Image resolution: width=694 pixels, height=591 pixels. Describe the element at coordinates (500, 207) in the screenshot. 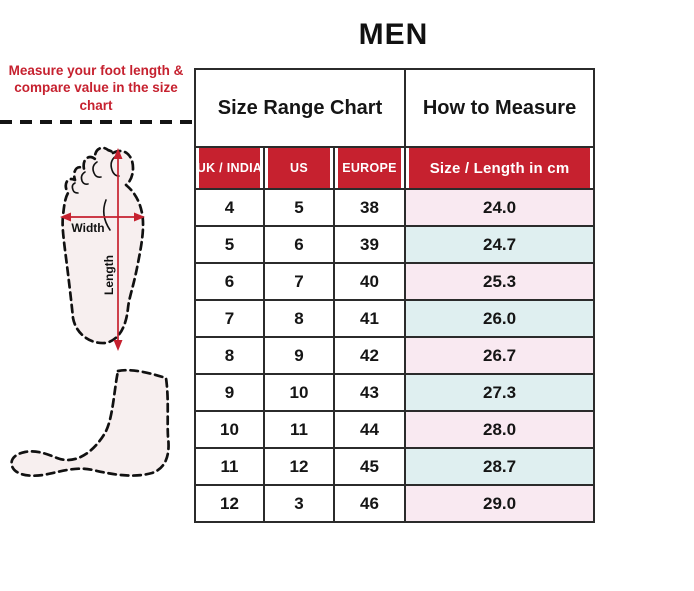

I see `cell-size-cm: 24.0` at that location.